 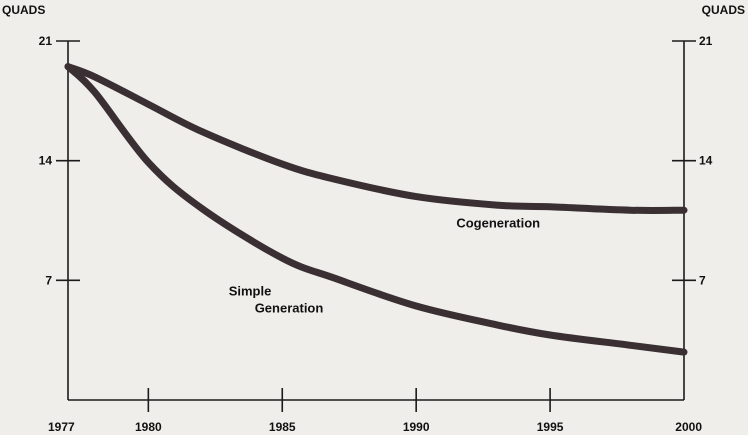 What do you see at coordinates (723, 10) in the screenshot?
I see `right-unit-label: QUADS` at bounding box center [723, 10].